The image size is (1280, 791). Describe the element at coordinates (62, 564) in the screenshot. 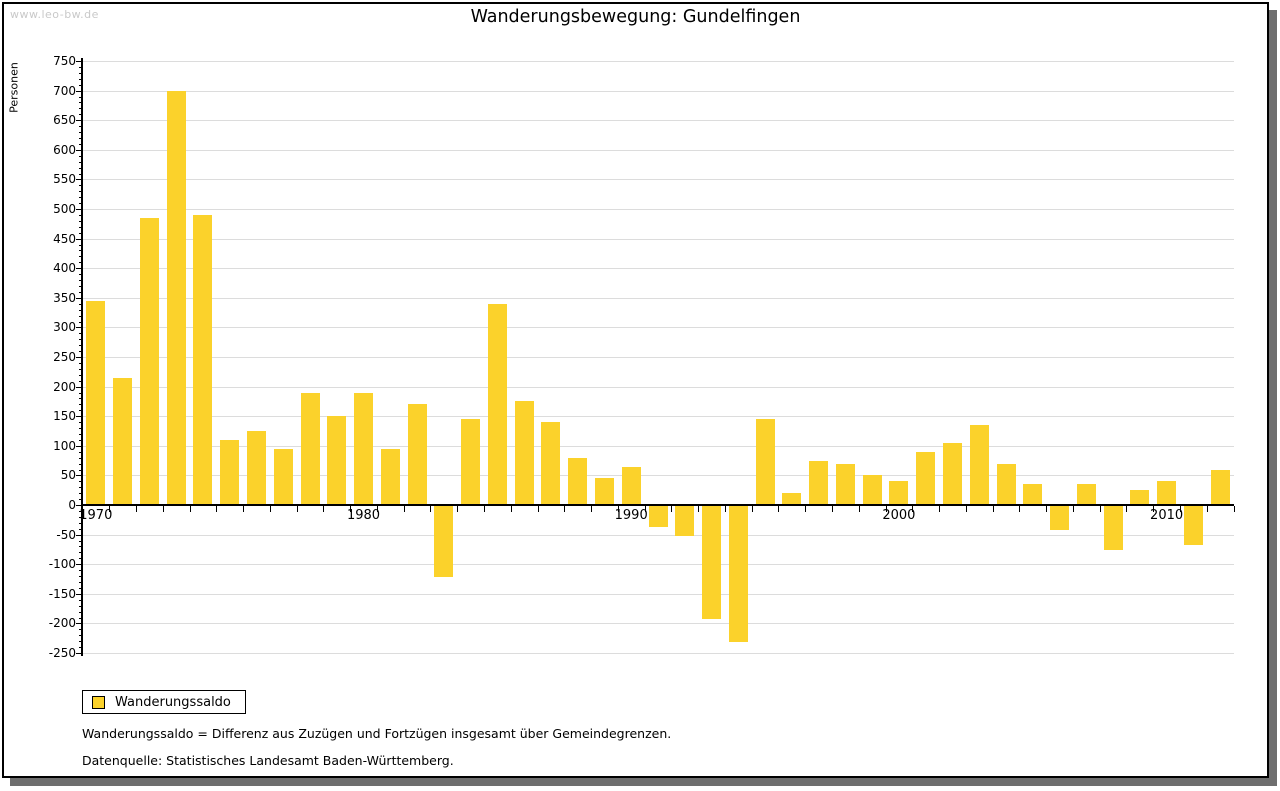

I see `y-tick-label: -100` at that location.